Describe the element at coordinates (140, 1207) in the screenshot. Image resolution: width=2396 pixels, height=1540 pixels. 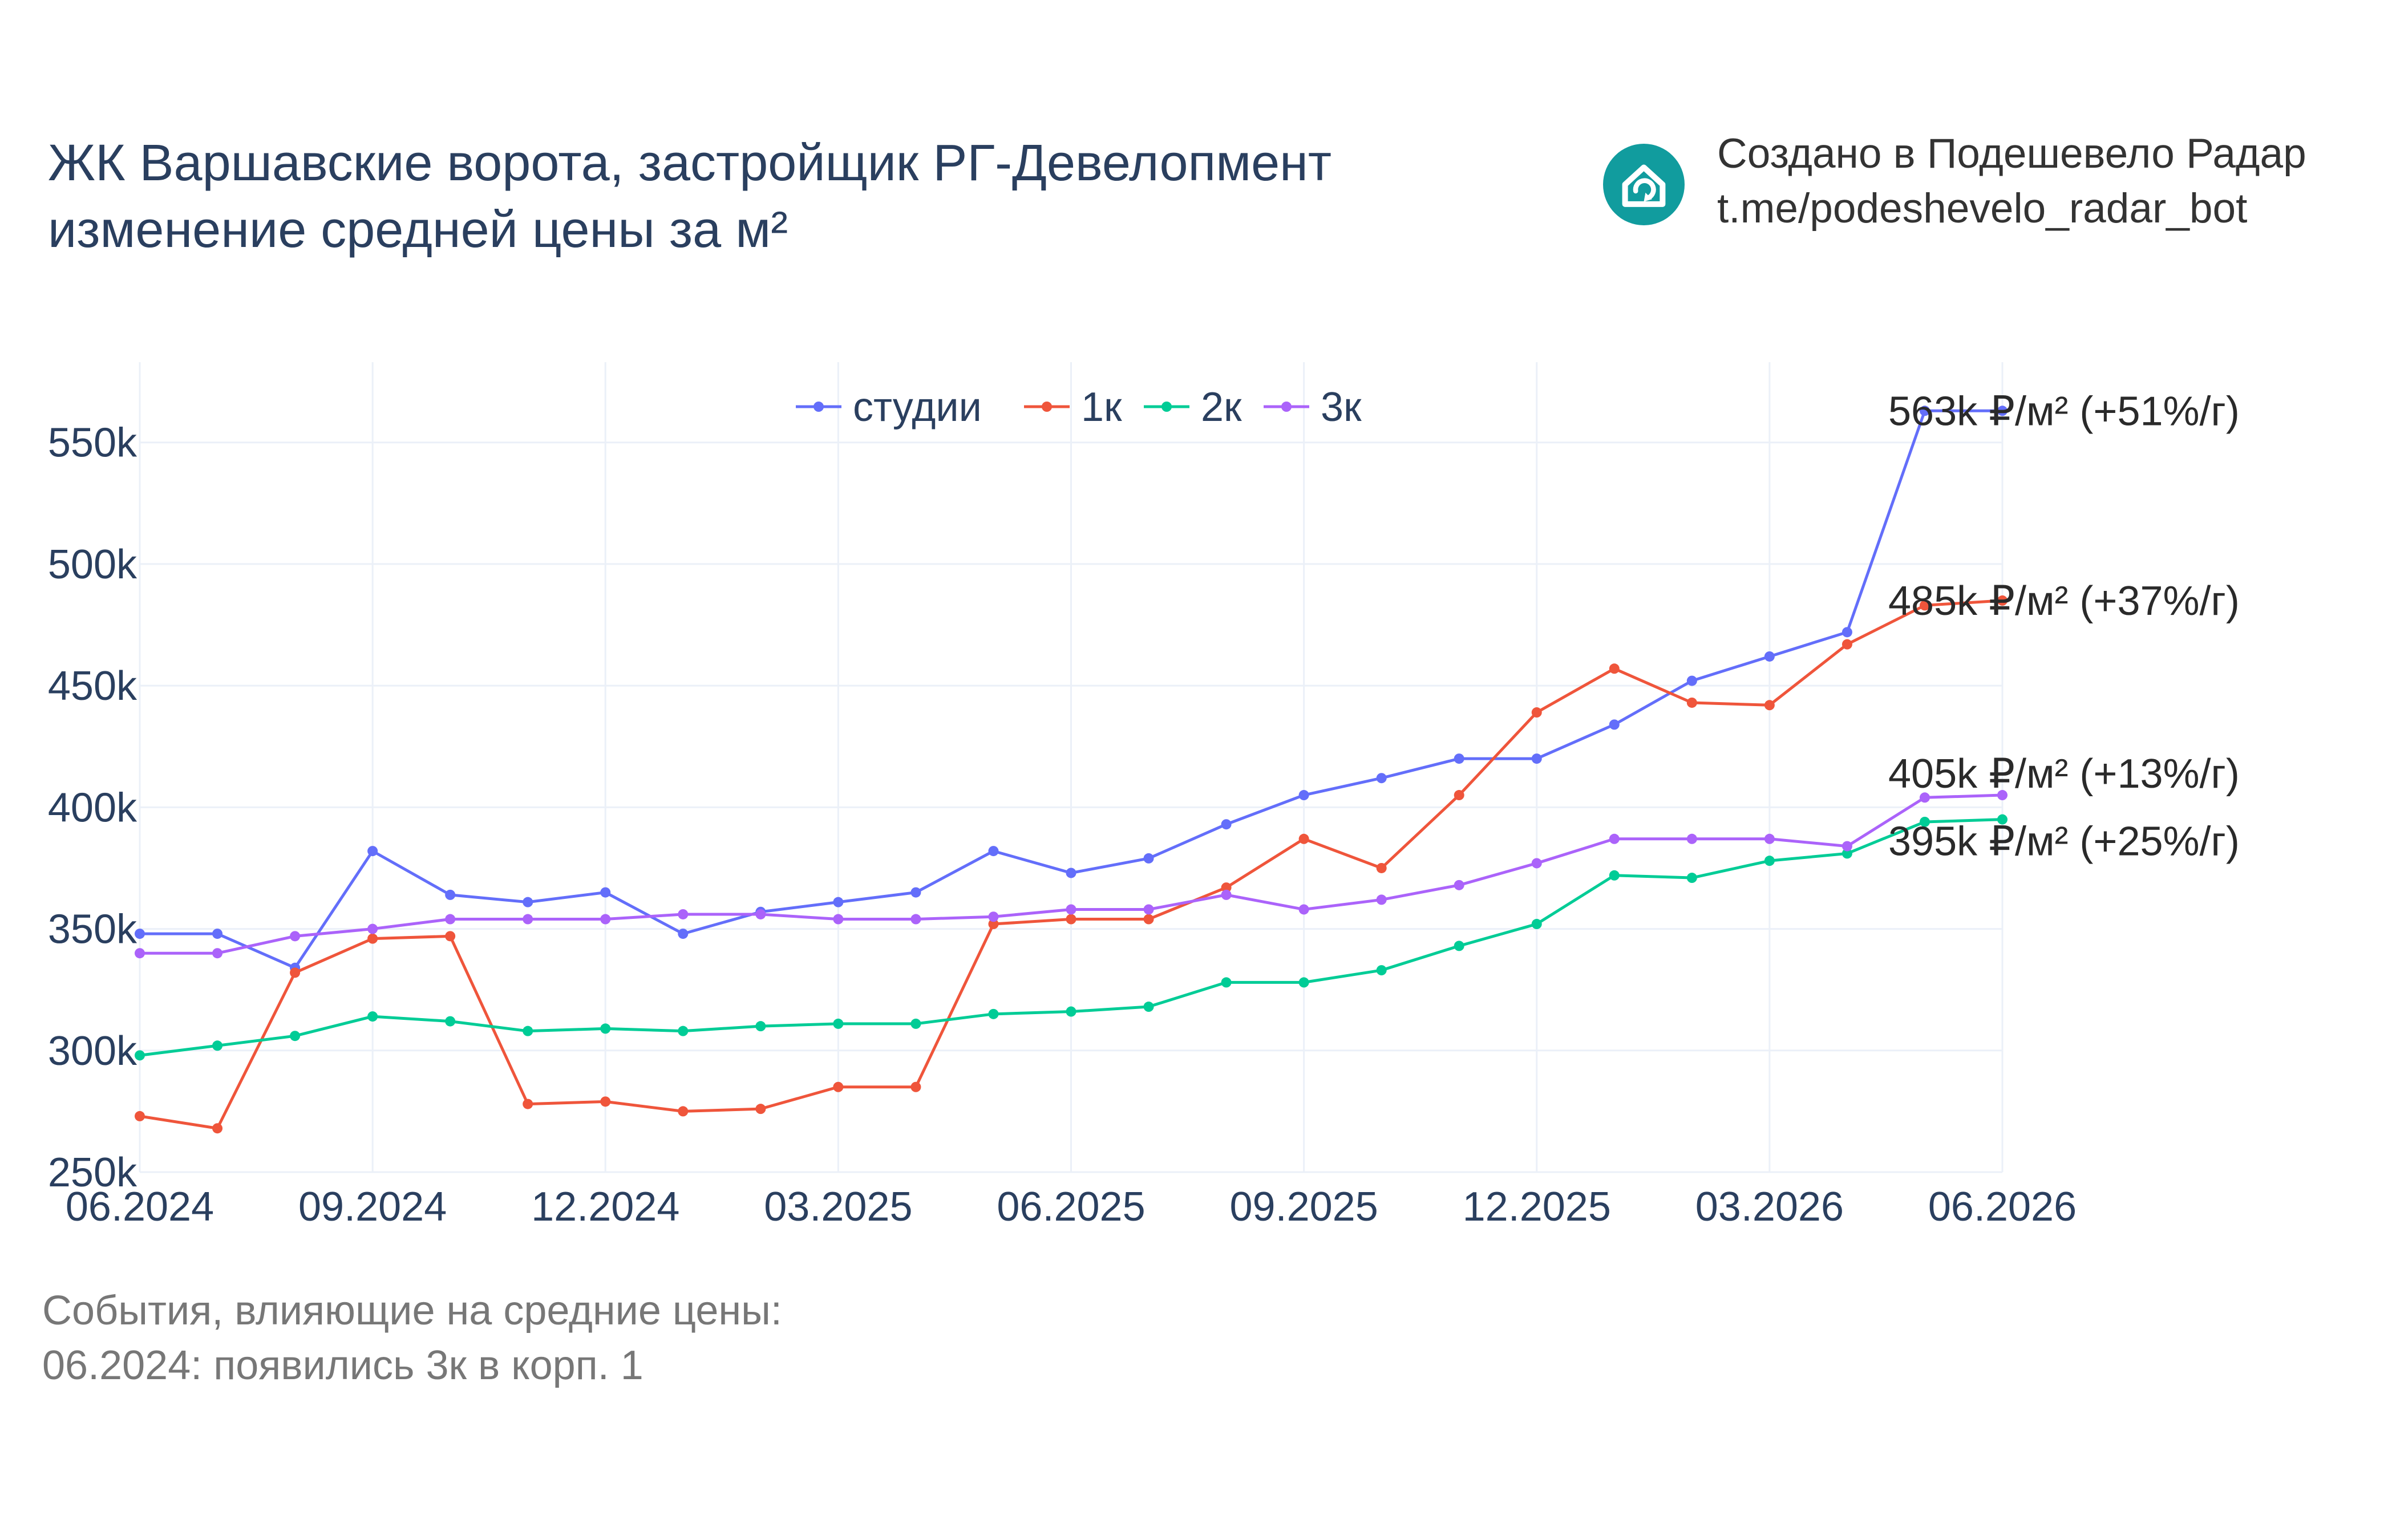
I see `x-tick-label: 06.2024` at that location.